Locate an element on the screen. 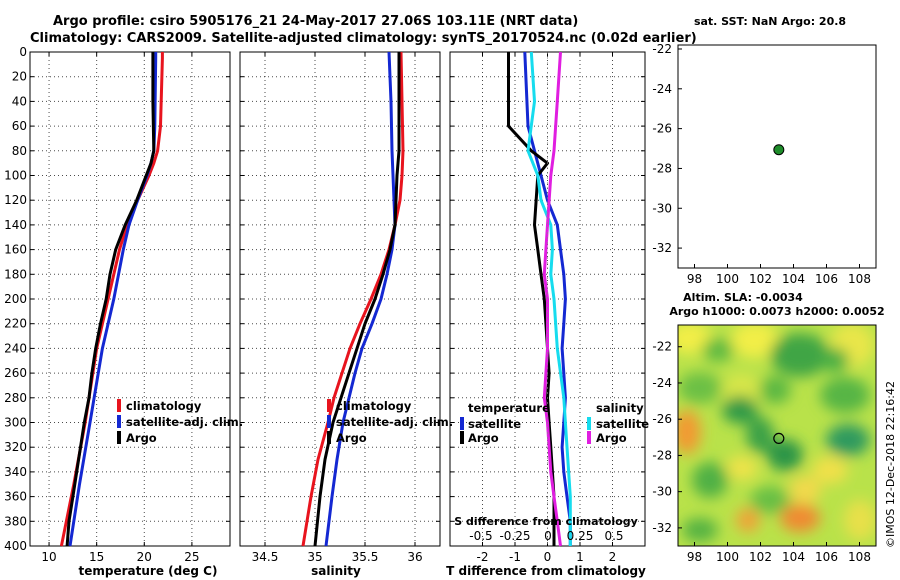  legend-climatology: climatology is located at coordinates (374, 406).